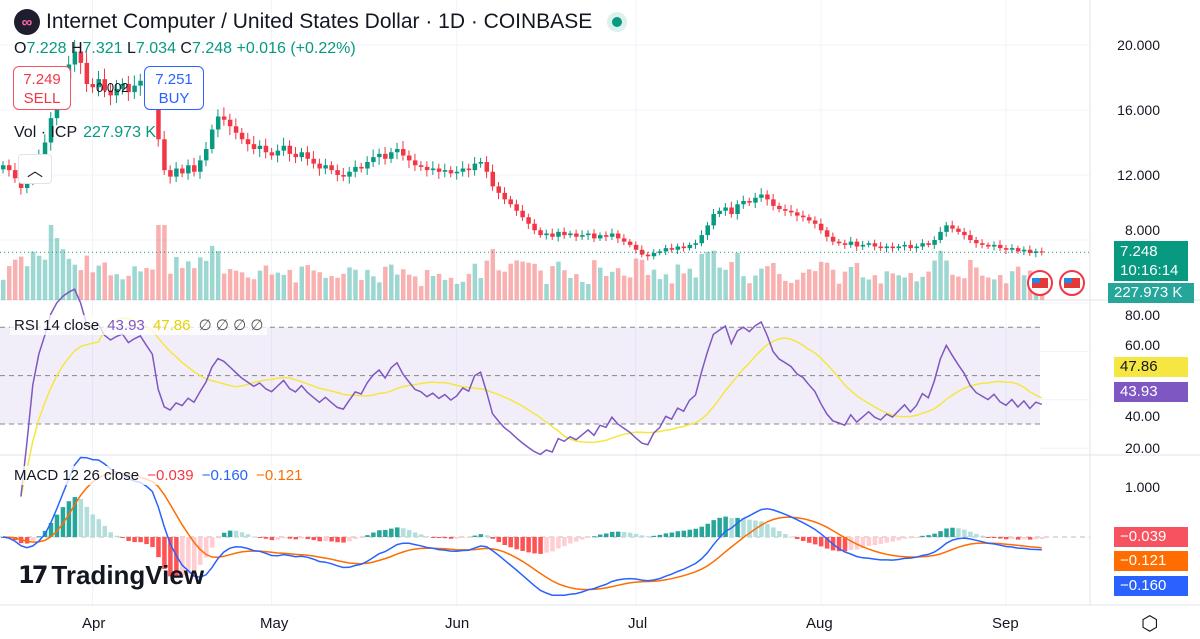 This screenshot has width=1200, height=639. Describe the element at coordinates (1036, 280) in the screenshot. I see `us-flag-event-icon` at that location.